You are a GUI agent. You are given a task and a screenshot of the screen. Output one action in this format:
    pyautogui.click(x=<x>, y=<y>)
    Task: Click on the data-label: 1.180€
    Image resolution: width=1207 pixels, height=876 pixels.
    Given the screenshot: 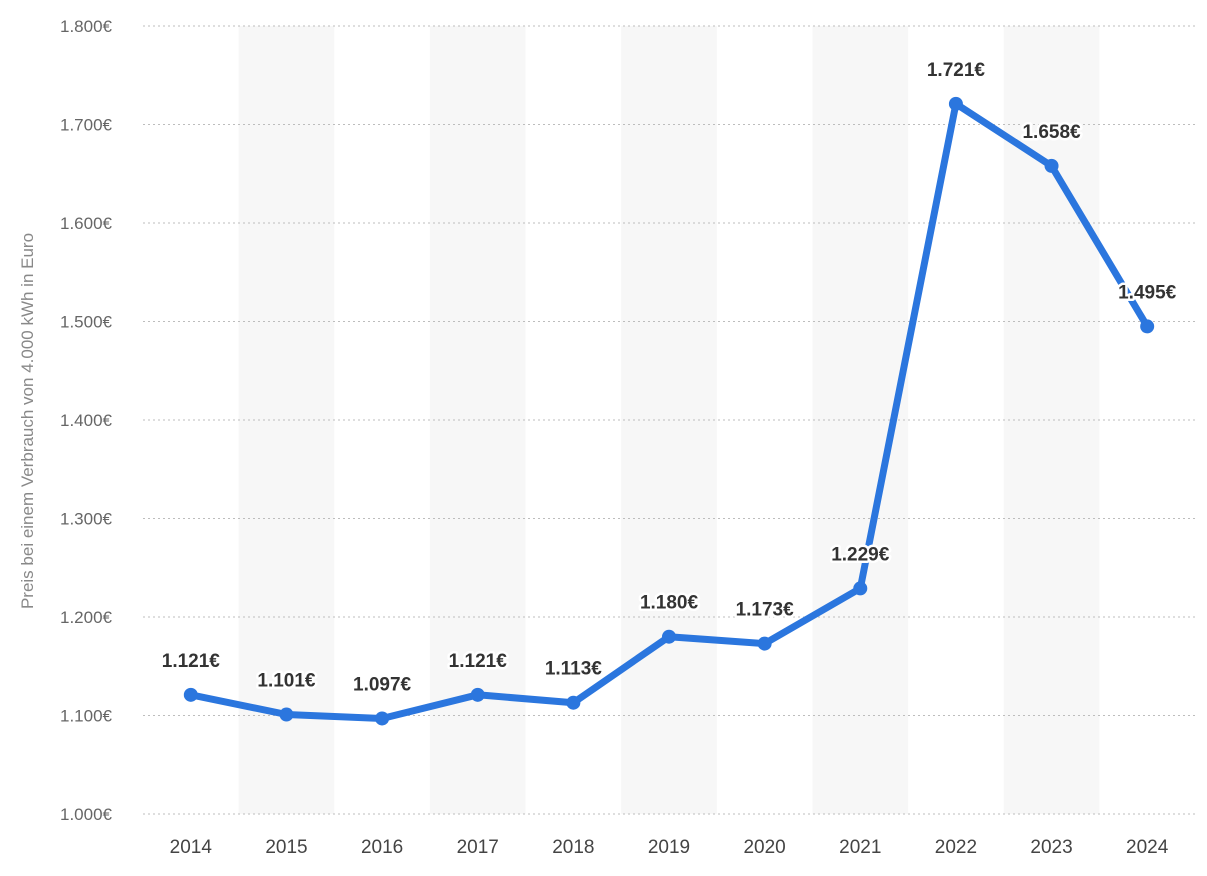 What is the action you would take?
    pyautogui.click(x=669, y=603)
    